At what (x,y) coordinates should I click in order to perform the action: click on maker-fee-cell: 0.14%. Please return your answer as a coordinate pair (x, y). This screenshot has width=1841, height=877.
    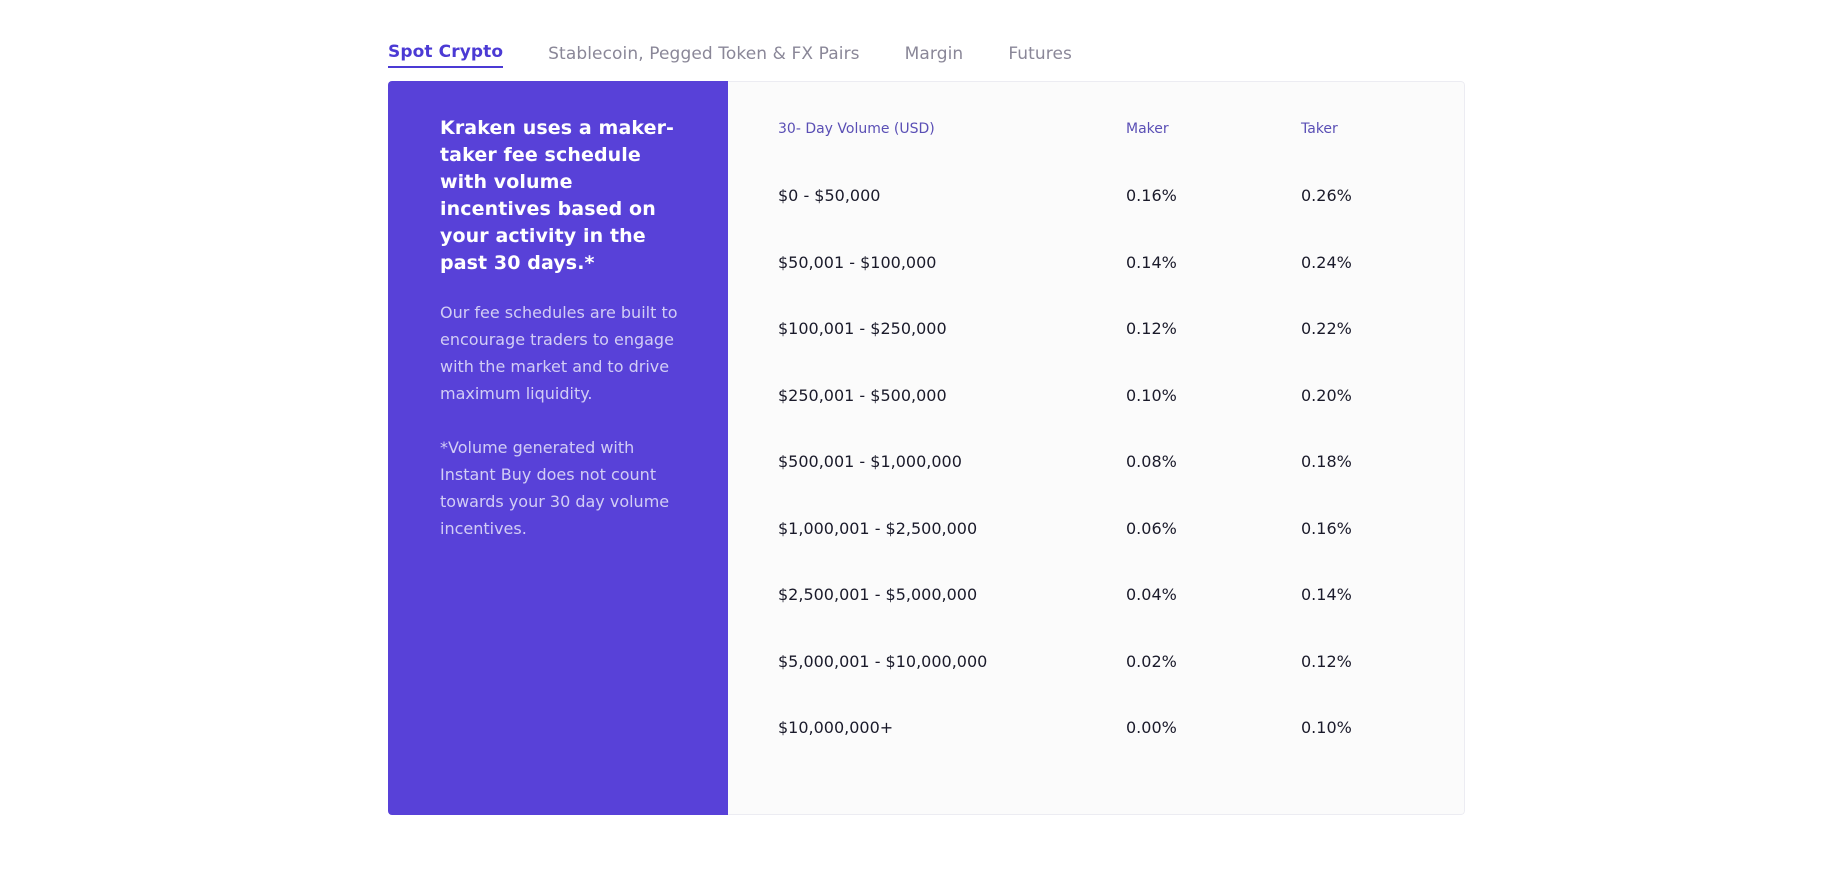
    Looking at the image, I should click on (1151, 262).